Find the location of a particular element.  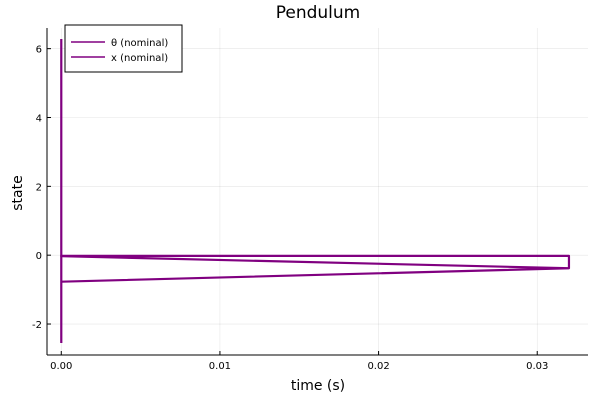

legend: θ (nominal) x (nominal) is located at coordinates (123, 48).